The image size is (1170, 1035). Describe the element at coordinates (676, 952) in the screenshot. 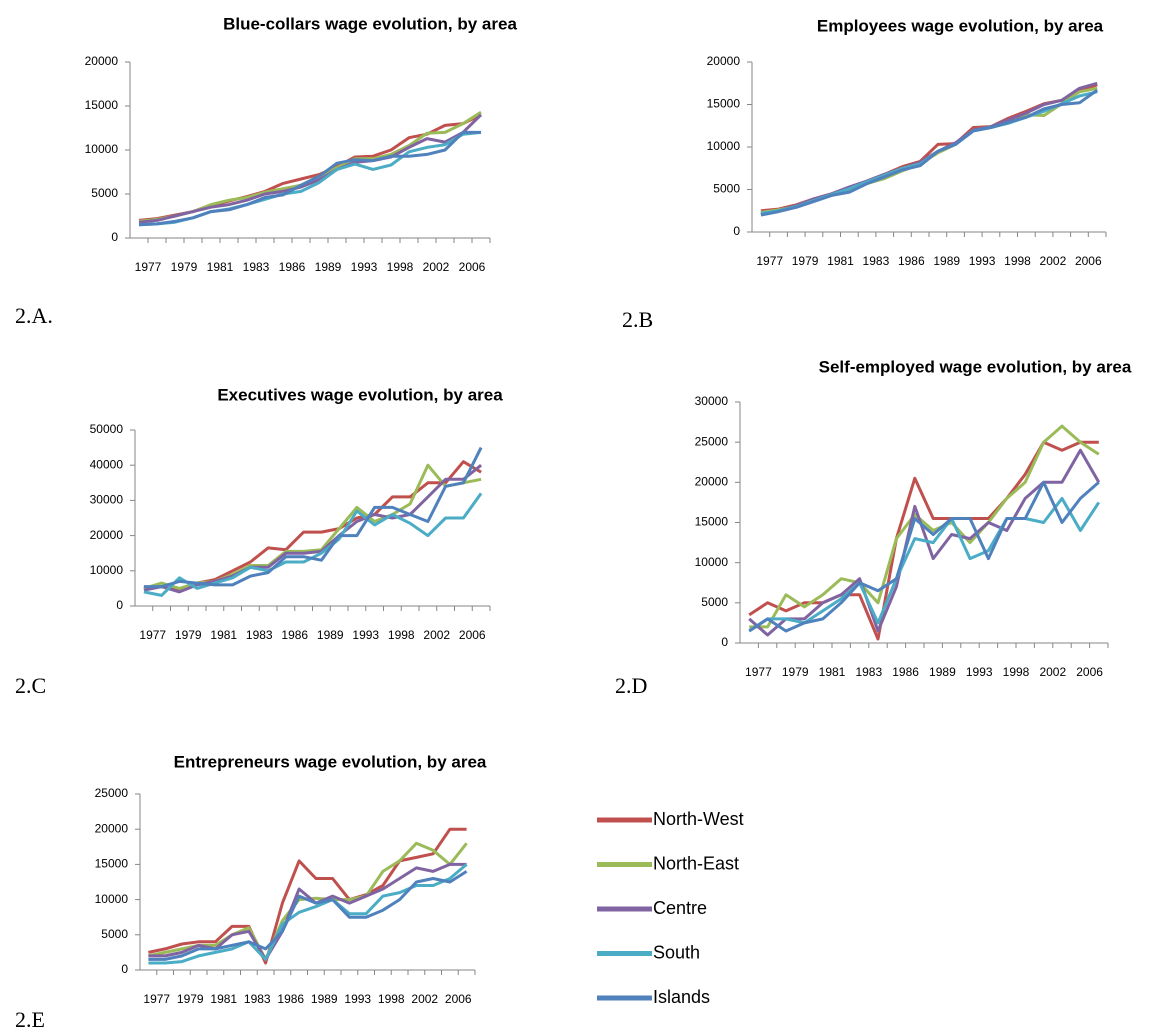

I see `legend-label: South` at that location.